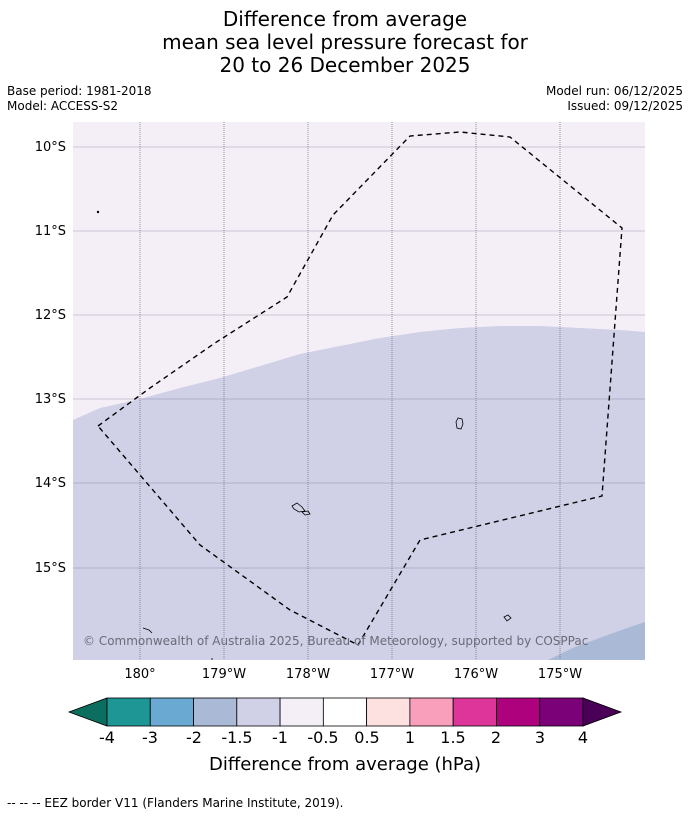 The image size is (690, 816). Describe the element at coordinates (476, 674) in the screenshot. I see `lon-label: 176°W` at that location.